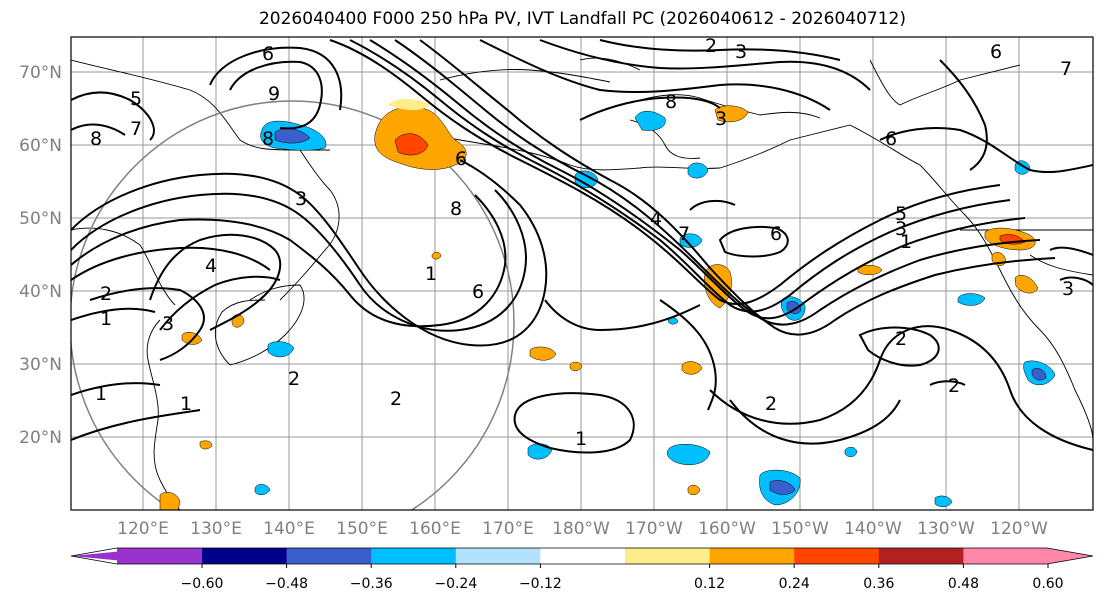 The image size is (1105, 604). I want to click on lat-label: 60°N, so click(40, 146).